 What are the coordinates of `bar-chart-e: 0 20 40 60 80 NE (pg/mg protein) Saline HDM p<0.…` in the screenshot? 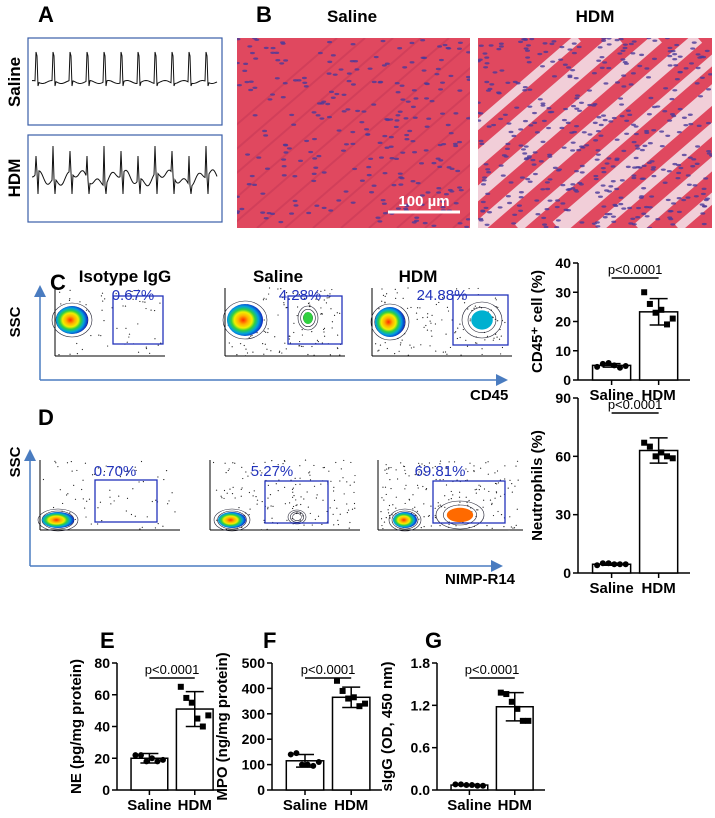 It's located at (146, 734).